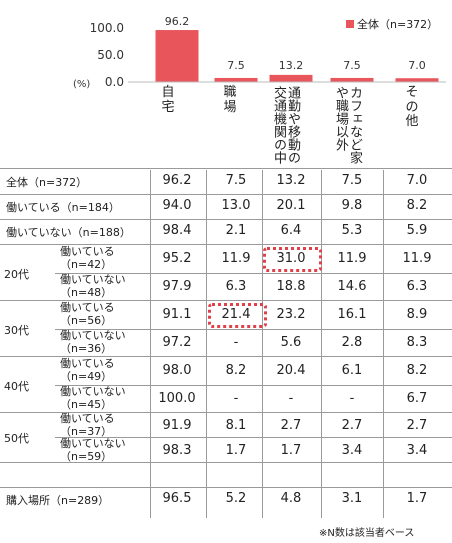 This screenshot has height=543, width=452. What do you see at coordinates (352, 205) in the screenshot?
I see `table-cell: 9.8` at bounding box center [352, 205].